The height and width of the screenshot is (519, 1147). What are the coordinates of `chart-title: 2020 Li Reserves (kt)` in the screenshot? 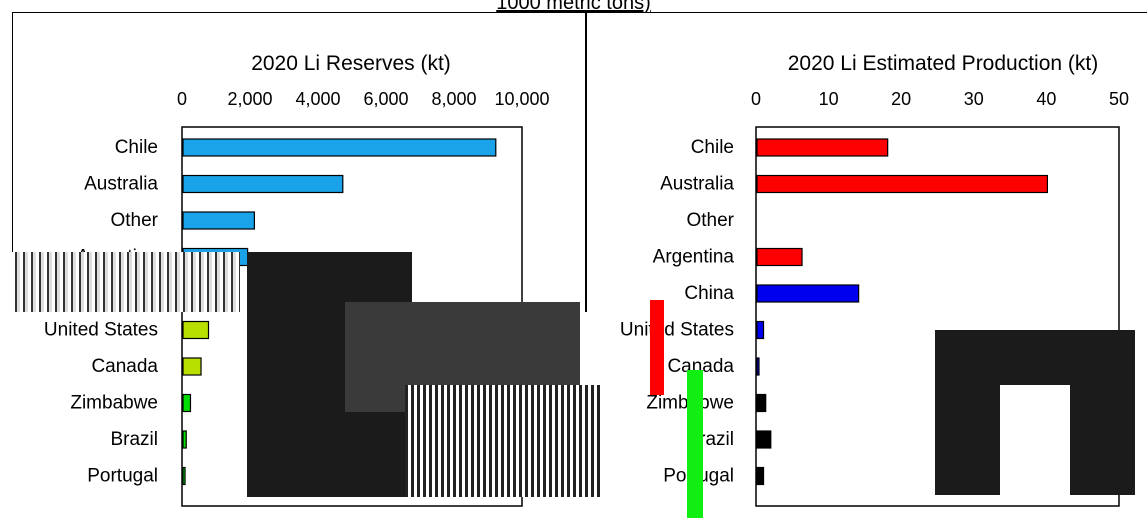 It's located at (351, 63).